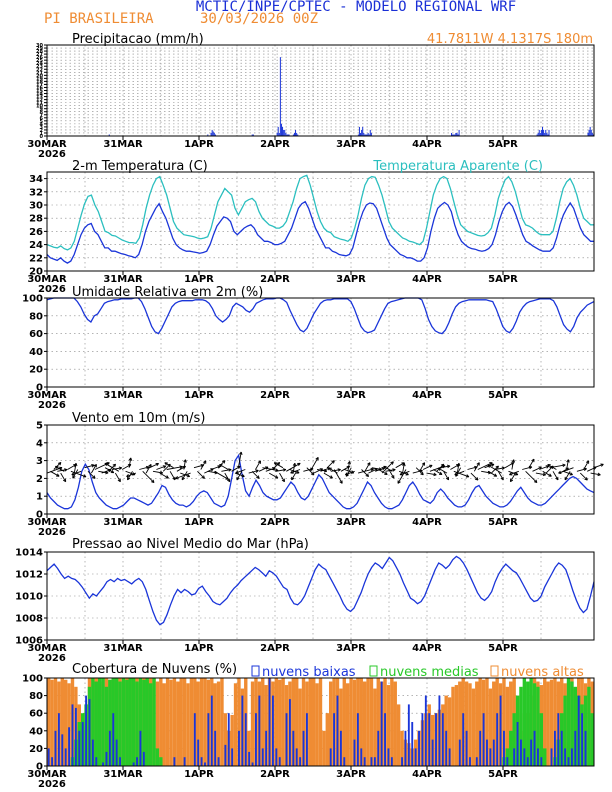  What do you see at coordinates (36, 696) in the screenshot?
I see `y-tick-label: 80` at bounding box center [36, 696].